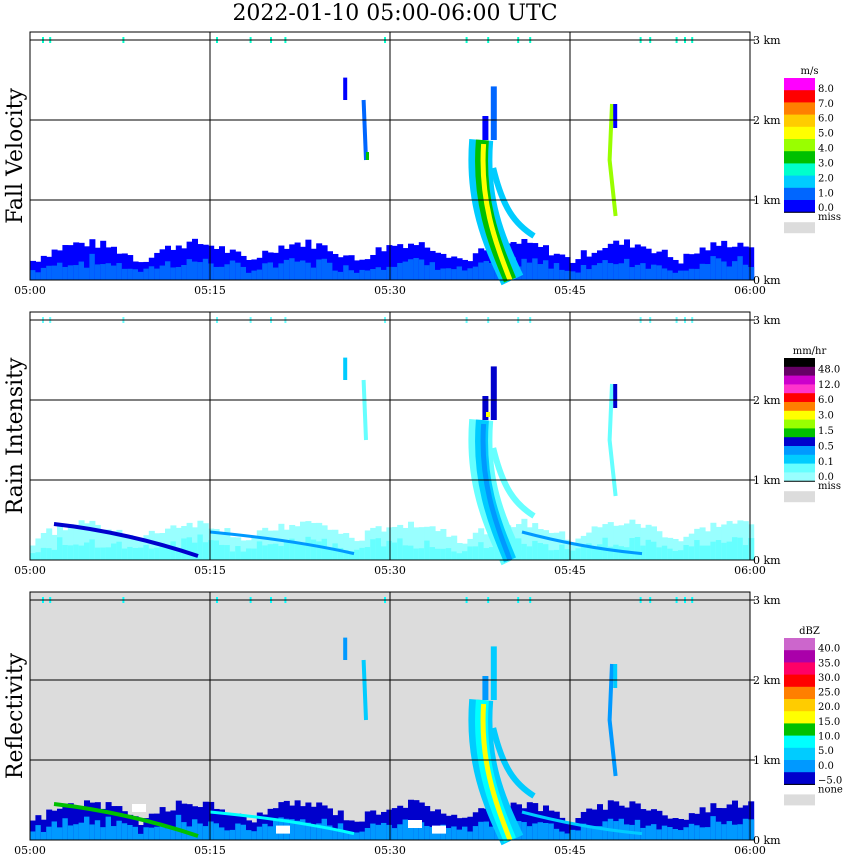  Describe the element at coordinates (615, 396) in the screenshot. I see `streak-05-49-top` at that location.